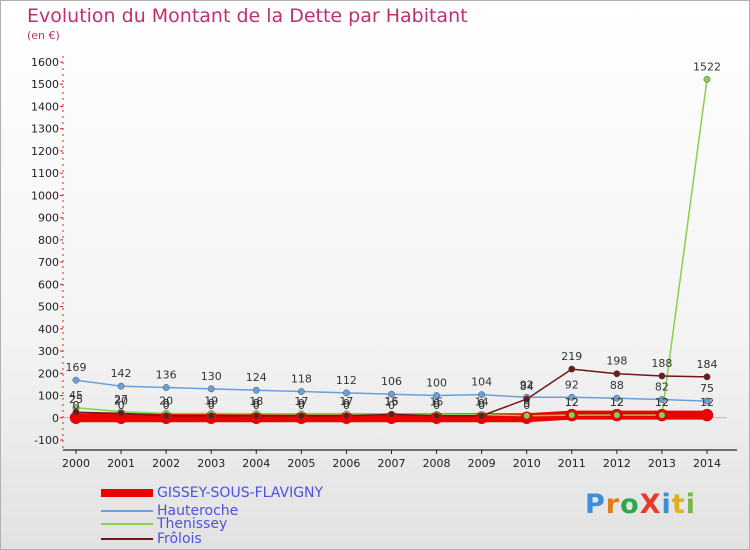 Image resolution: width=750 pixels, height=550 pixels. What do you see at coordinates (571, 356) in the screenshot?
I see `data-label: 219` at bounding box center [571, 356].